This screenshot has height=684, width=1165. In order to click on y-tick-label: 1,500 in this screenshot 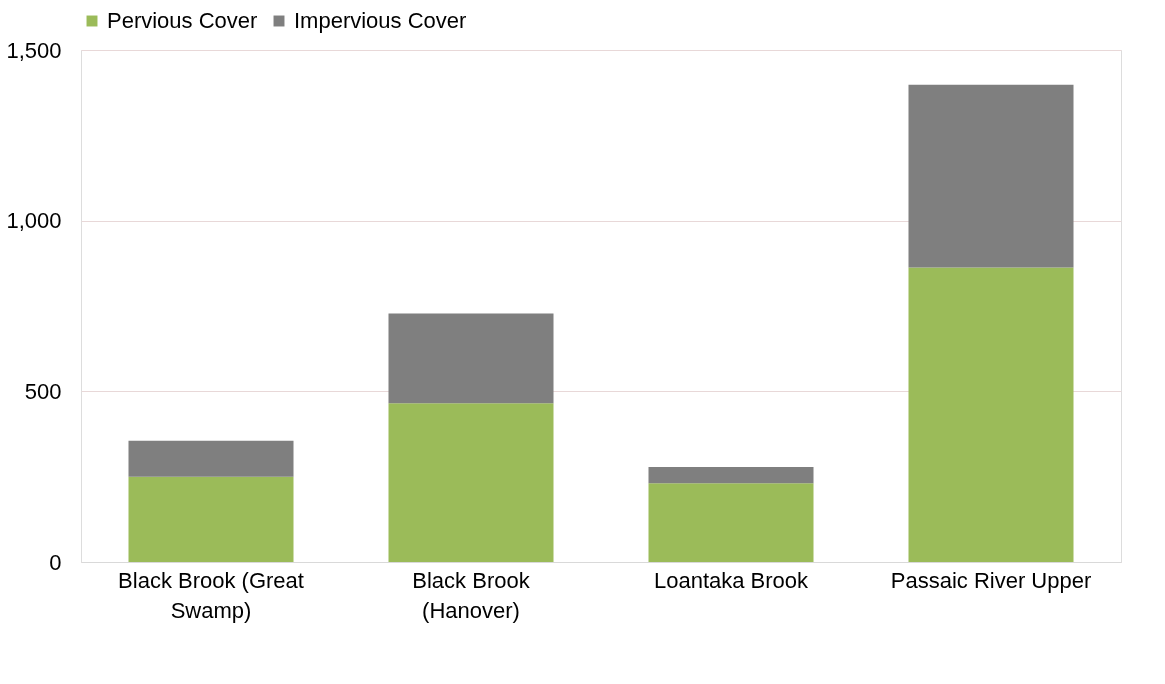, I will do `click(34, 50)`.